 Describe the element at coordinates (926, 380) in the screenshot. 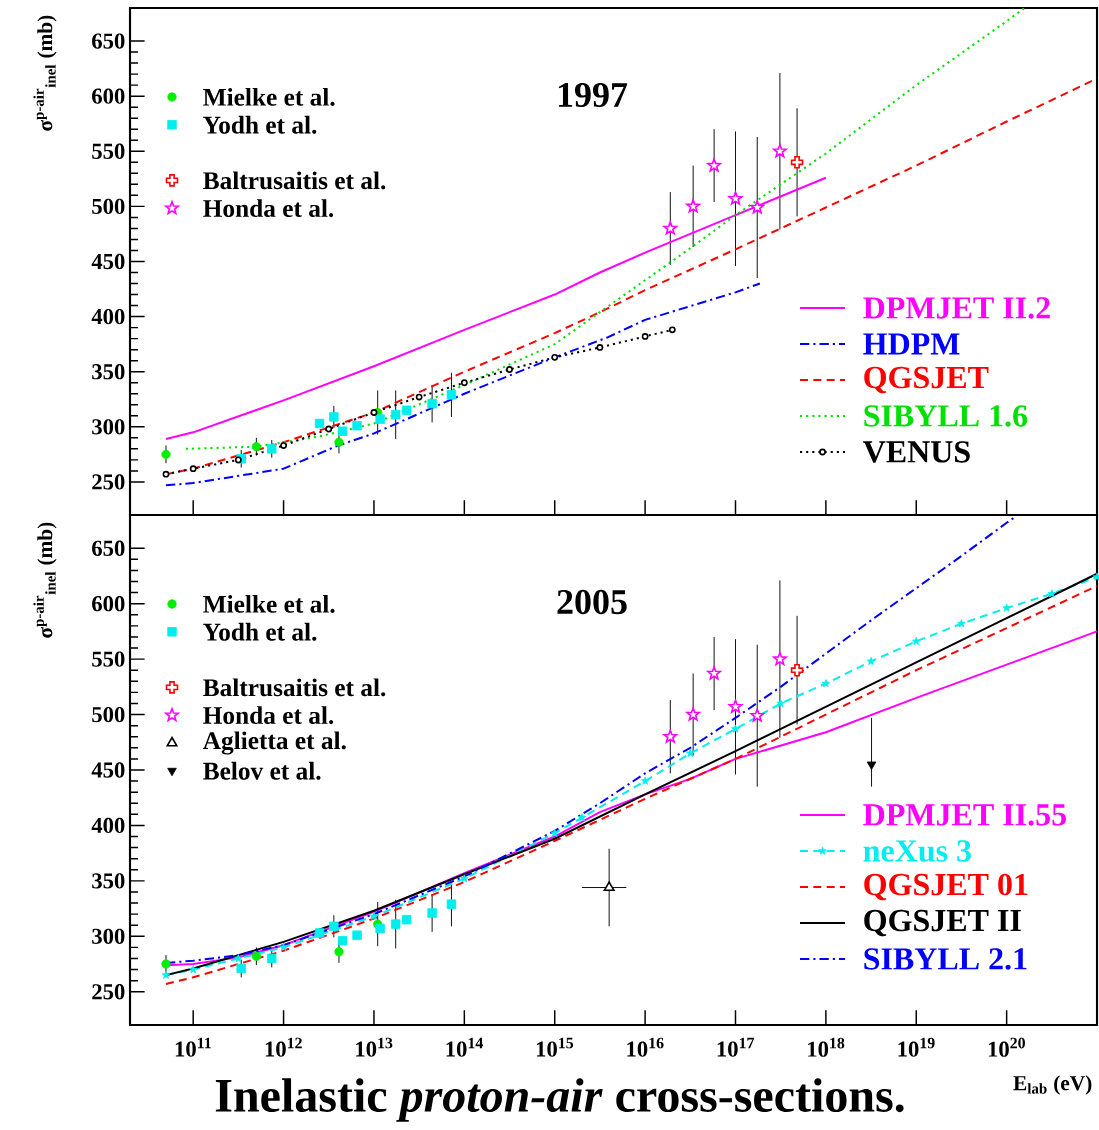

I see `legend-label: QGSJET` at that location.